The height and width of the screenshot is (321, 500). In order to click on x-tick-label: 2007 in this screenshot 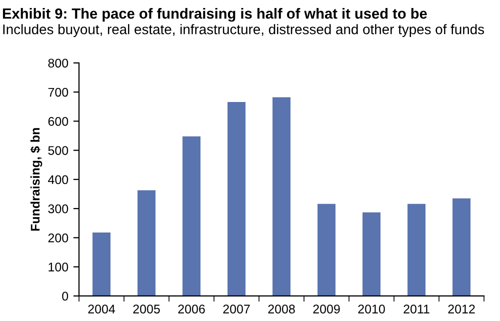, I will do `click(236, 309)`.